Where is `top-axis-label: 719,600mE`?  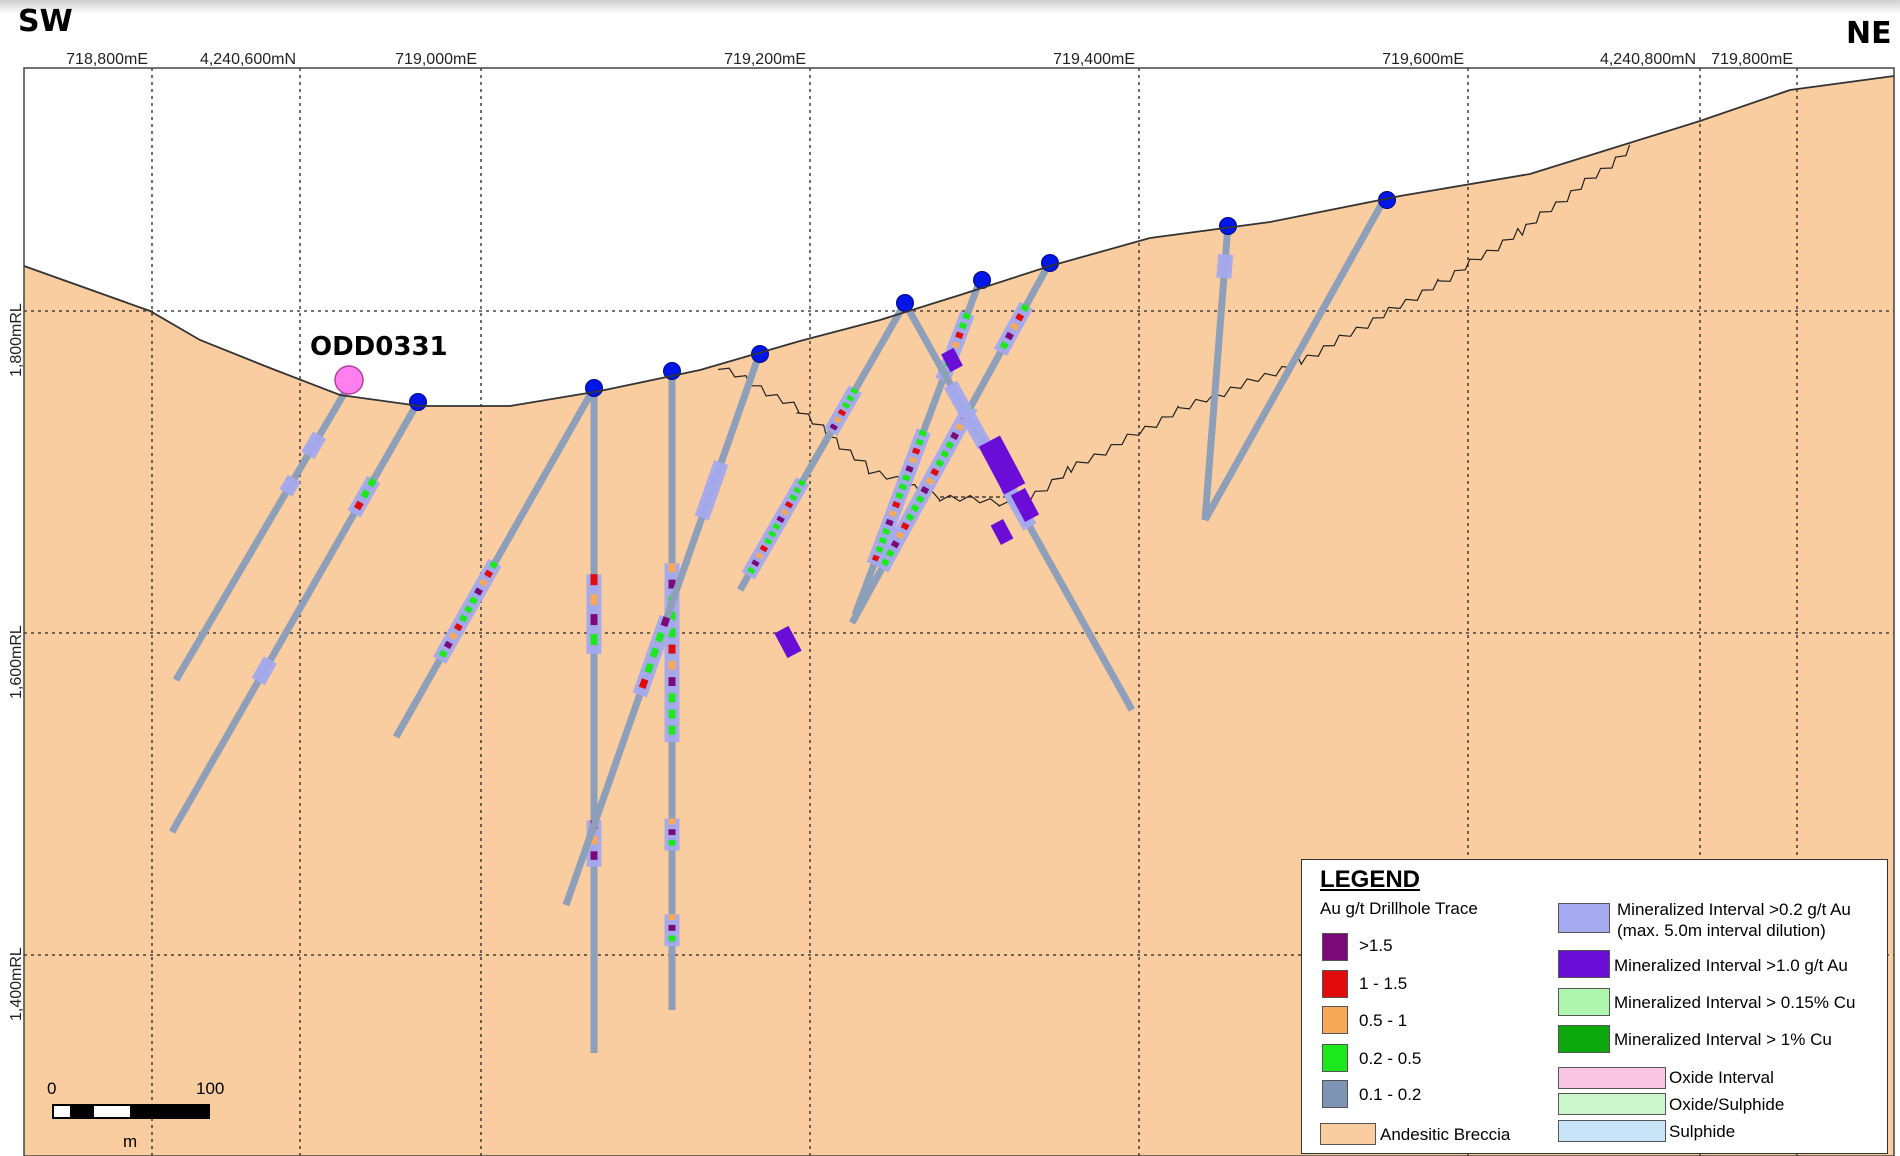
top-axis-label: 719,600mE is located at coordinates (1423, 59).